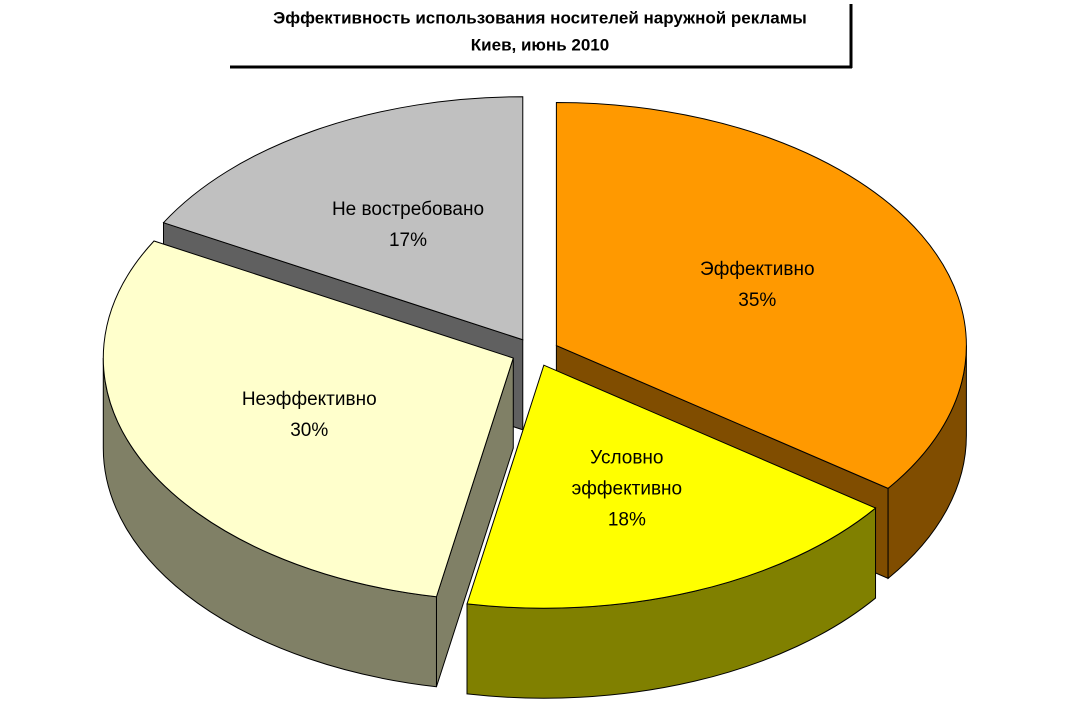 This screenshot has width=1074, height=721. Describe the element at coordinates (757, 300) in the screenshot. I see `value-label: 35%` at that location.